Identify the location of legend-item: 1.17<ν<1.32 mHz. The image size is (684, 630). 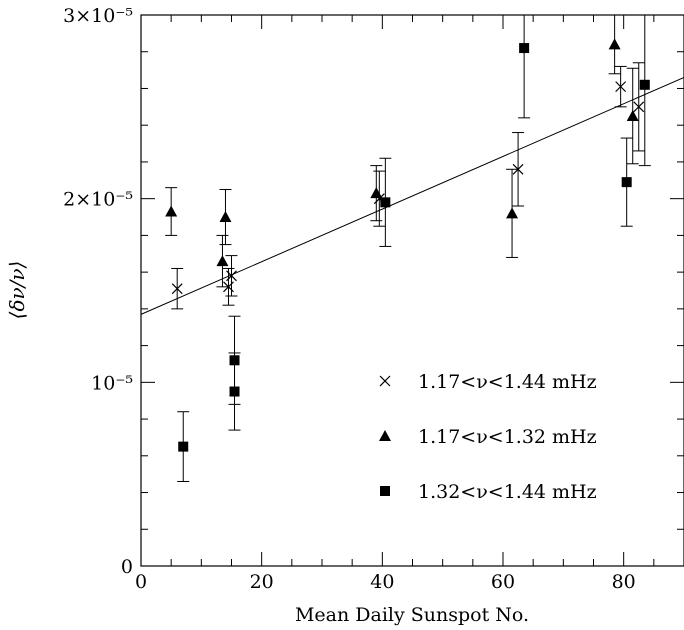
(488, 437).